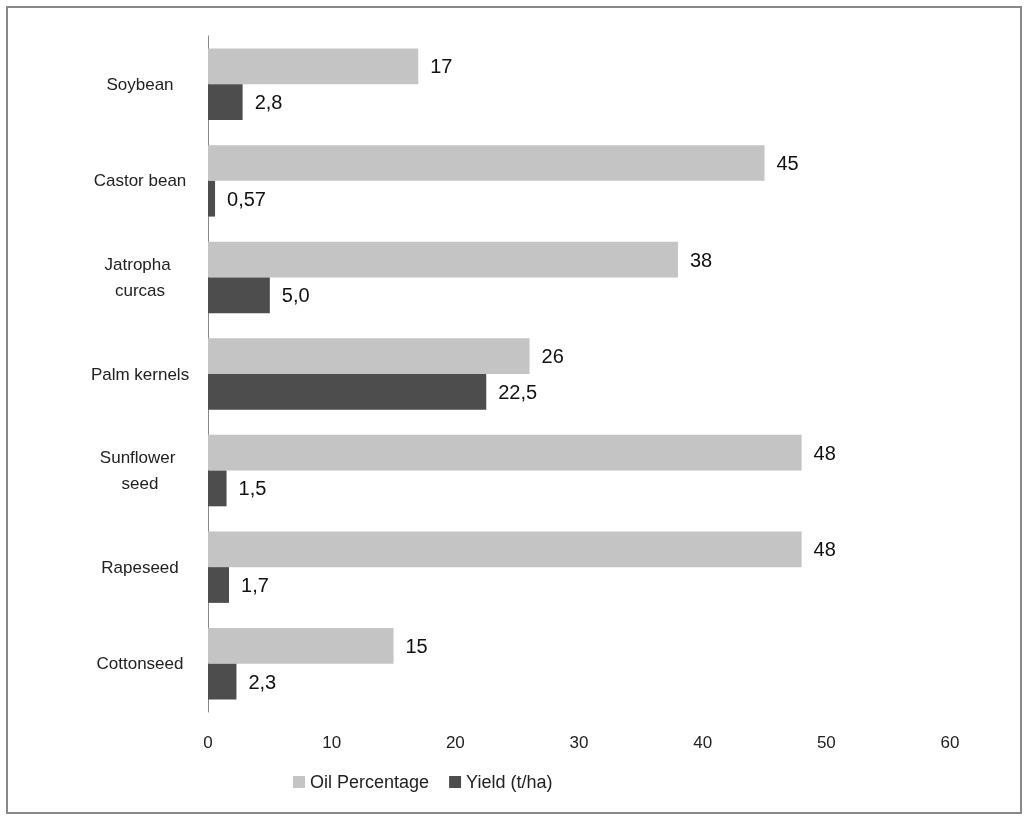 This screenshot has width=1034, height=826. Describe the element at coordinates (416, 645) in the screenshot. I see `data-label: 15` at that location.